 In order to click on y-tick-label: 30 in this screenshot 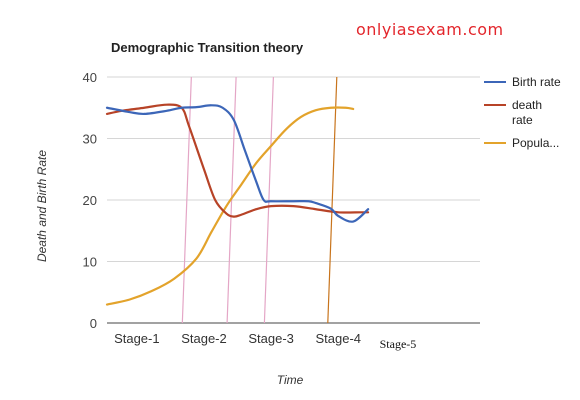, I will do `click(90, 139)`.